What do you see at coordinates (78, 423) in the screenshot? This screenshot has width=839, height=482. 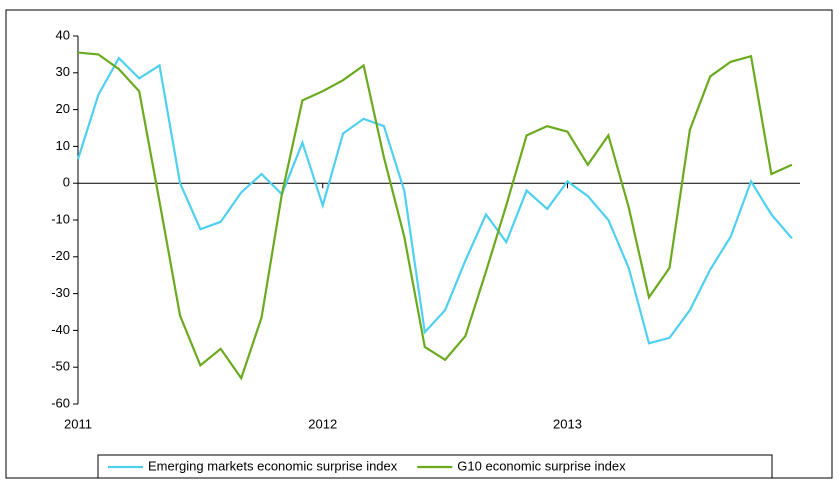 I see `x-tick-label: 2011` at bounding box center [78, 423].